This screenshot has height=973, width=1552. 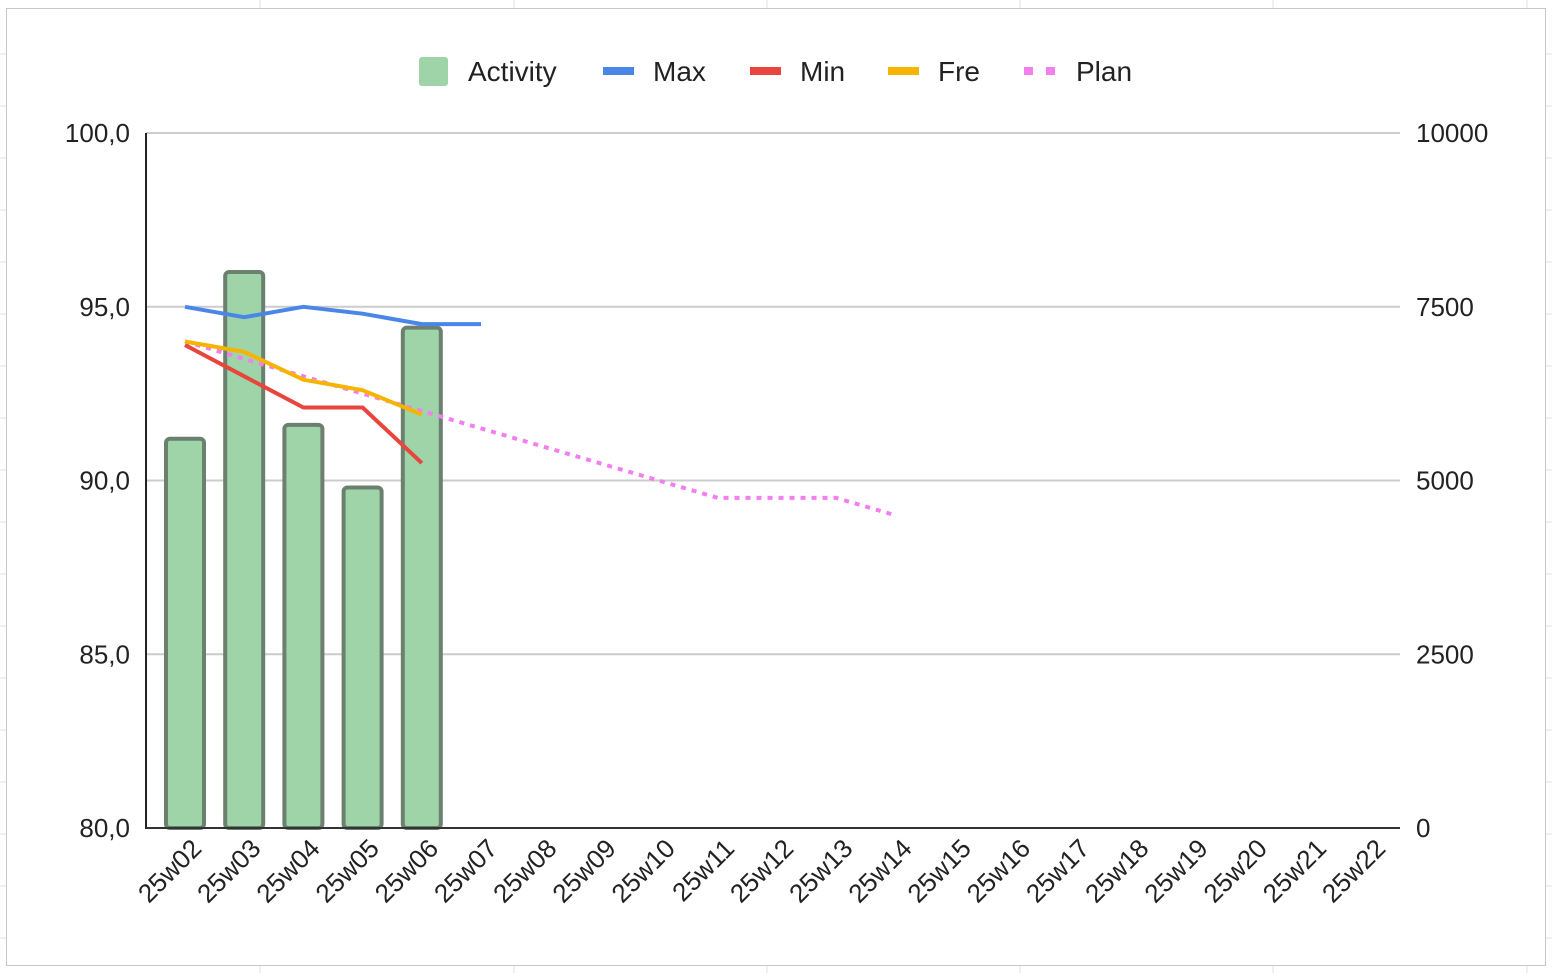 What do you see at coordinates (362, 657) in the screenshot?
I see `bar-activity-25w05` at bounding box center [362, 657].